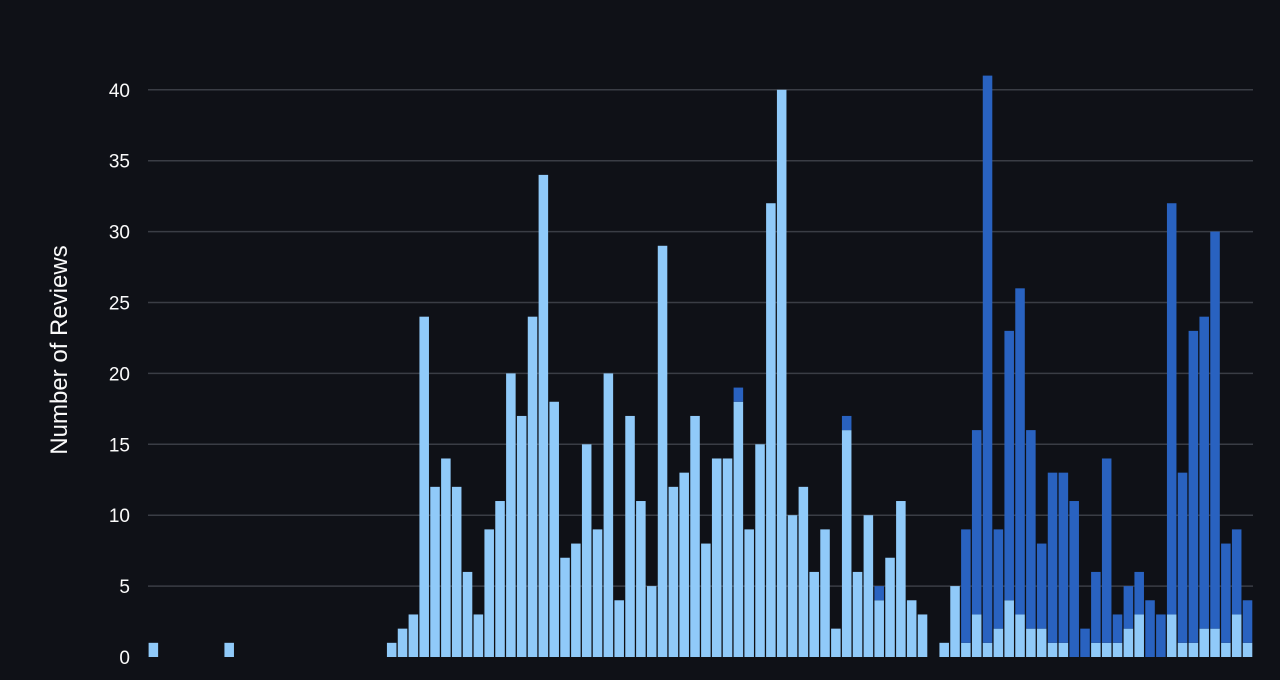 Image resolution: width=1280 pixels, height=680 pixels. I want to click on y-tick-label: 35, so click(119, 162).